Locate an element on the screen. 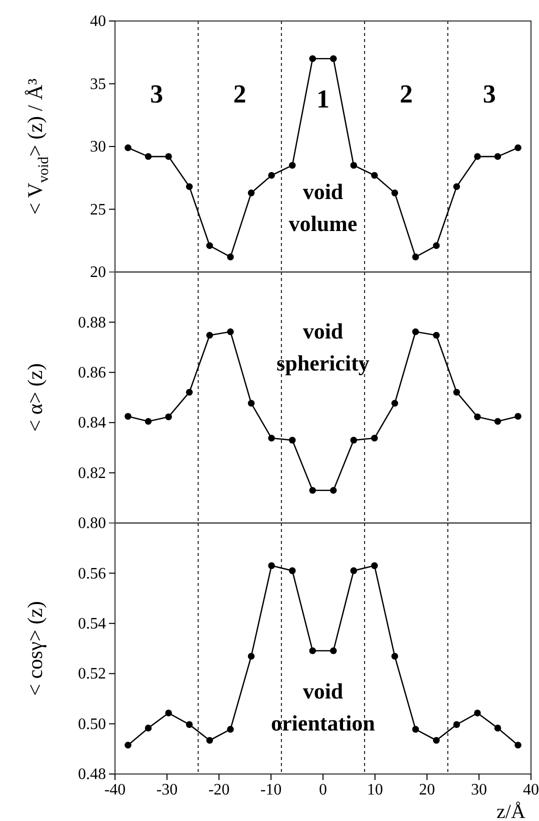 This screenshot has height=821, width=539. y-axis-title: < cosγ> (z) is located at coordinates (34, 648).